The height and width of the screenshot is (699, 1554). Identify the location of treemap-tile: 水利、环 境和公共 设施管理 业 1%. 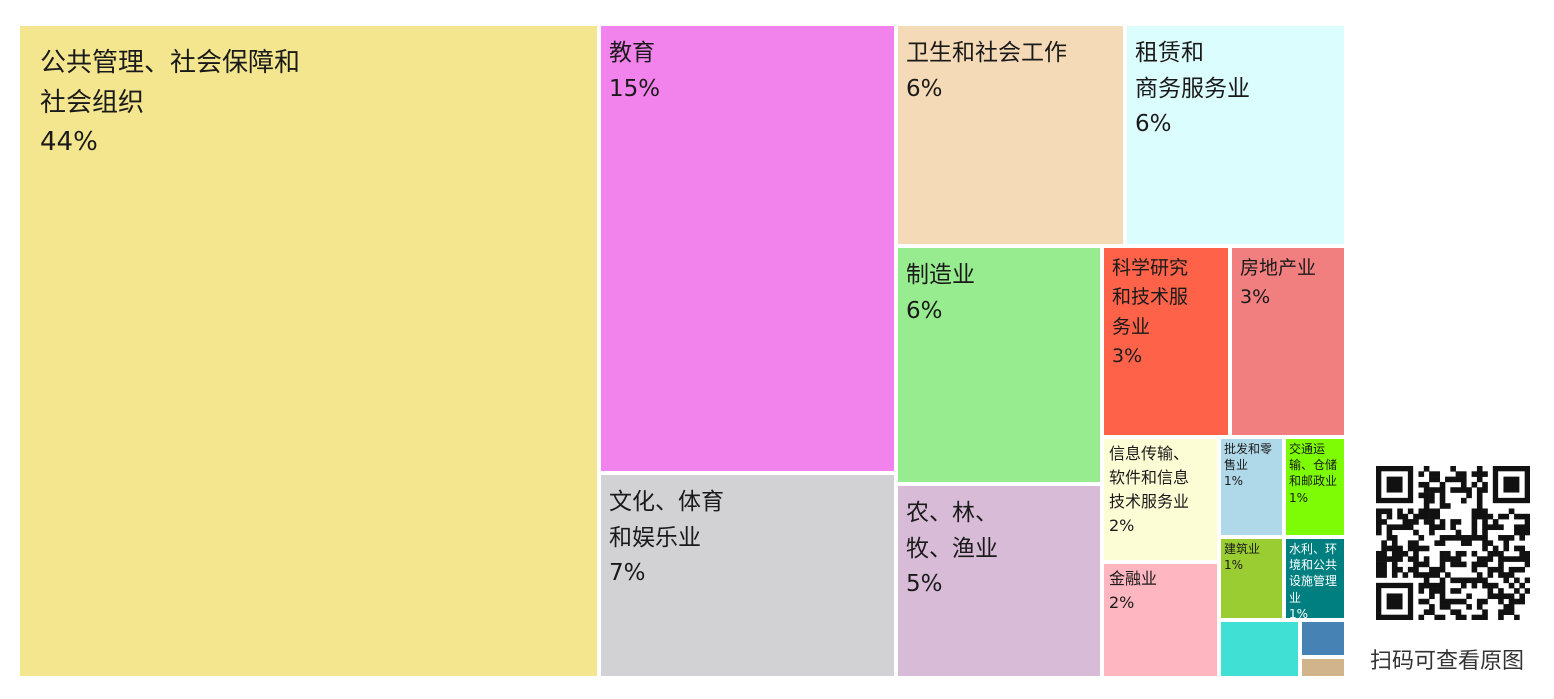
(1315, 578).